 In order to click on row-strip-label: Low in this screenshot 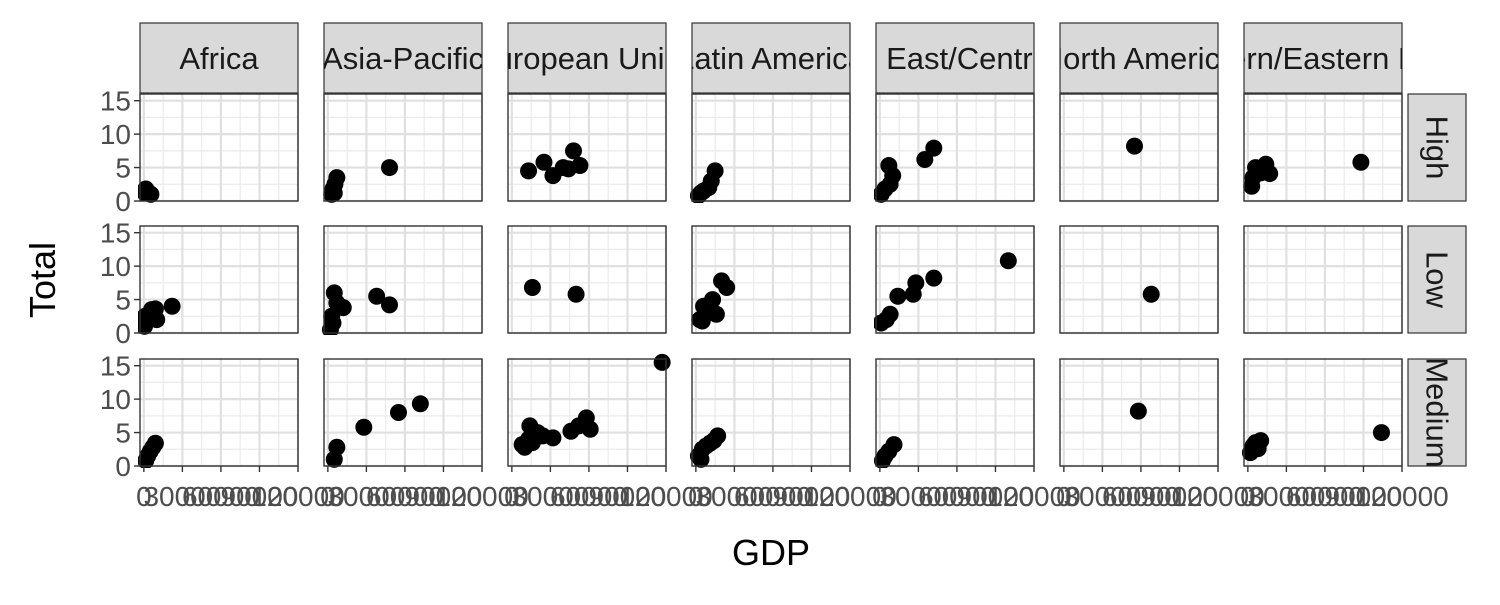, I will do `click(1437, 279)`.